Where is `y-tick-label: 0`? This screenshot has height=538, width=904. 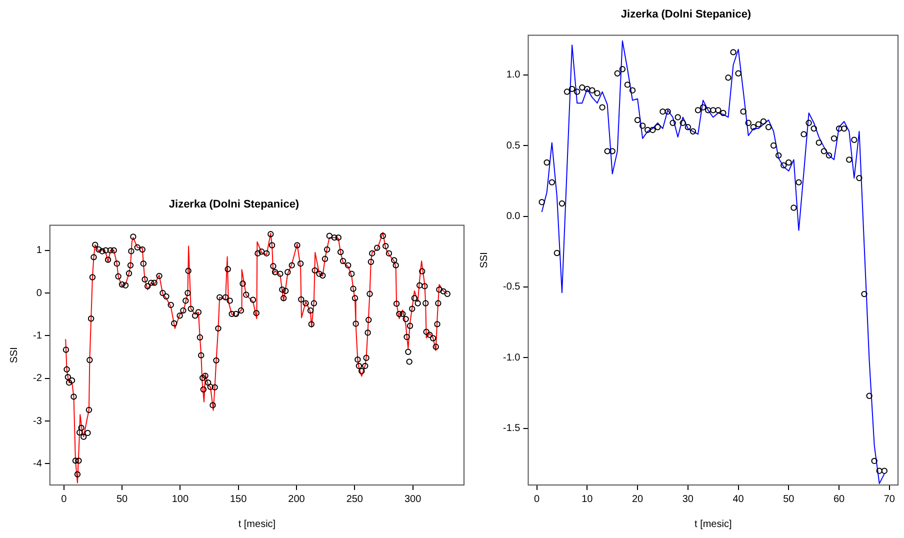 y-tick-label: 0 is located at coordinates (39, 293).